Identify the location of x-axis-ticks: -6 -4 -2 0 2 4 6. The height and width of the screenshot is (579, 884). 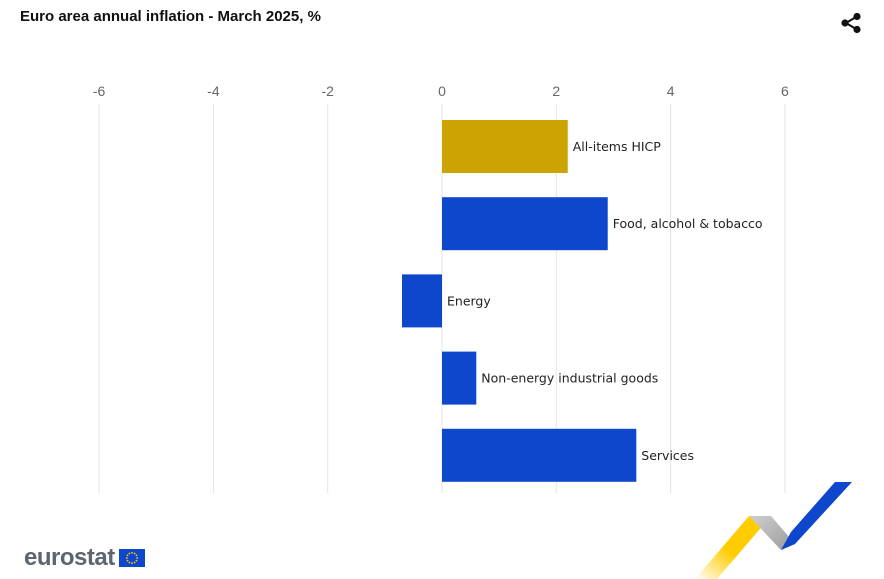
(441, 91).